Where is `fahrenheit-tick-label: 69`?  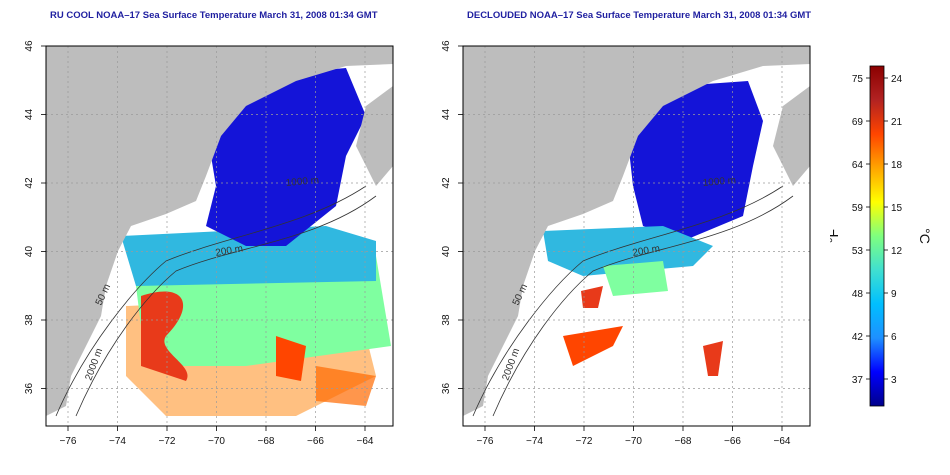 fahrenheit-tick-label: 69 is located at coordinates (858, 122).